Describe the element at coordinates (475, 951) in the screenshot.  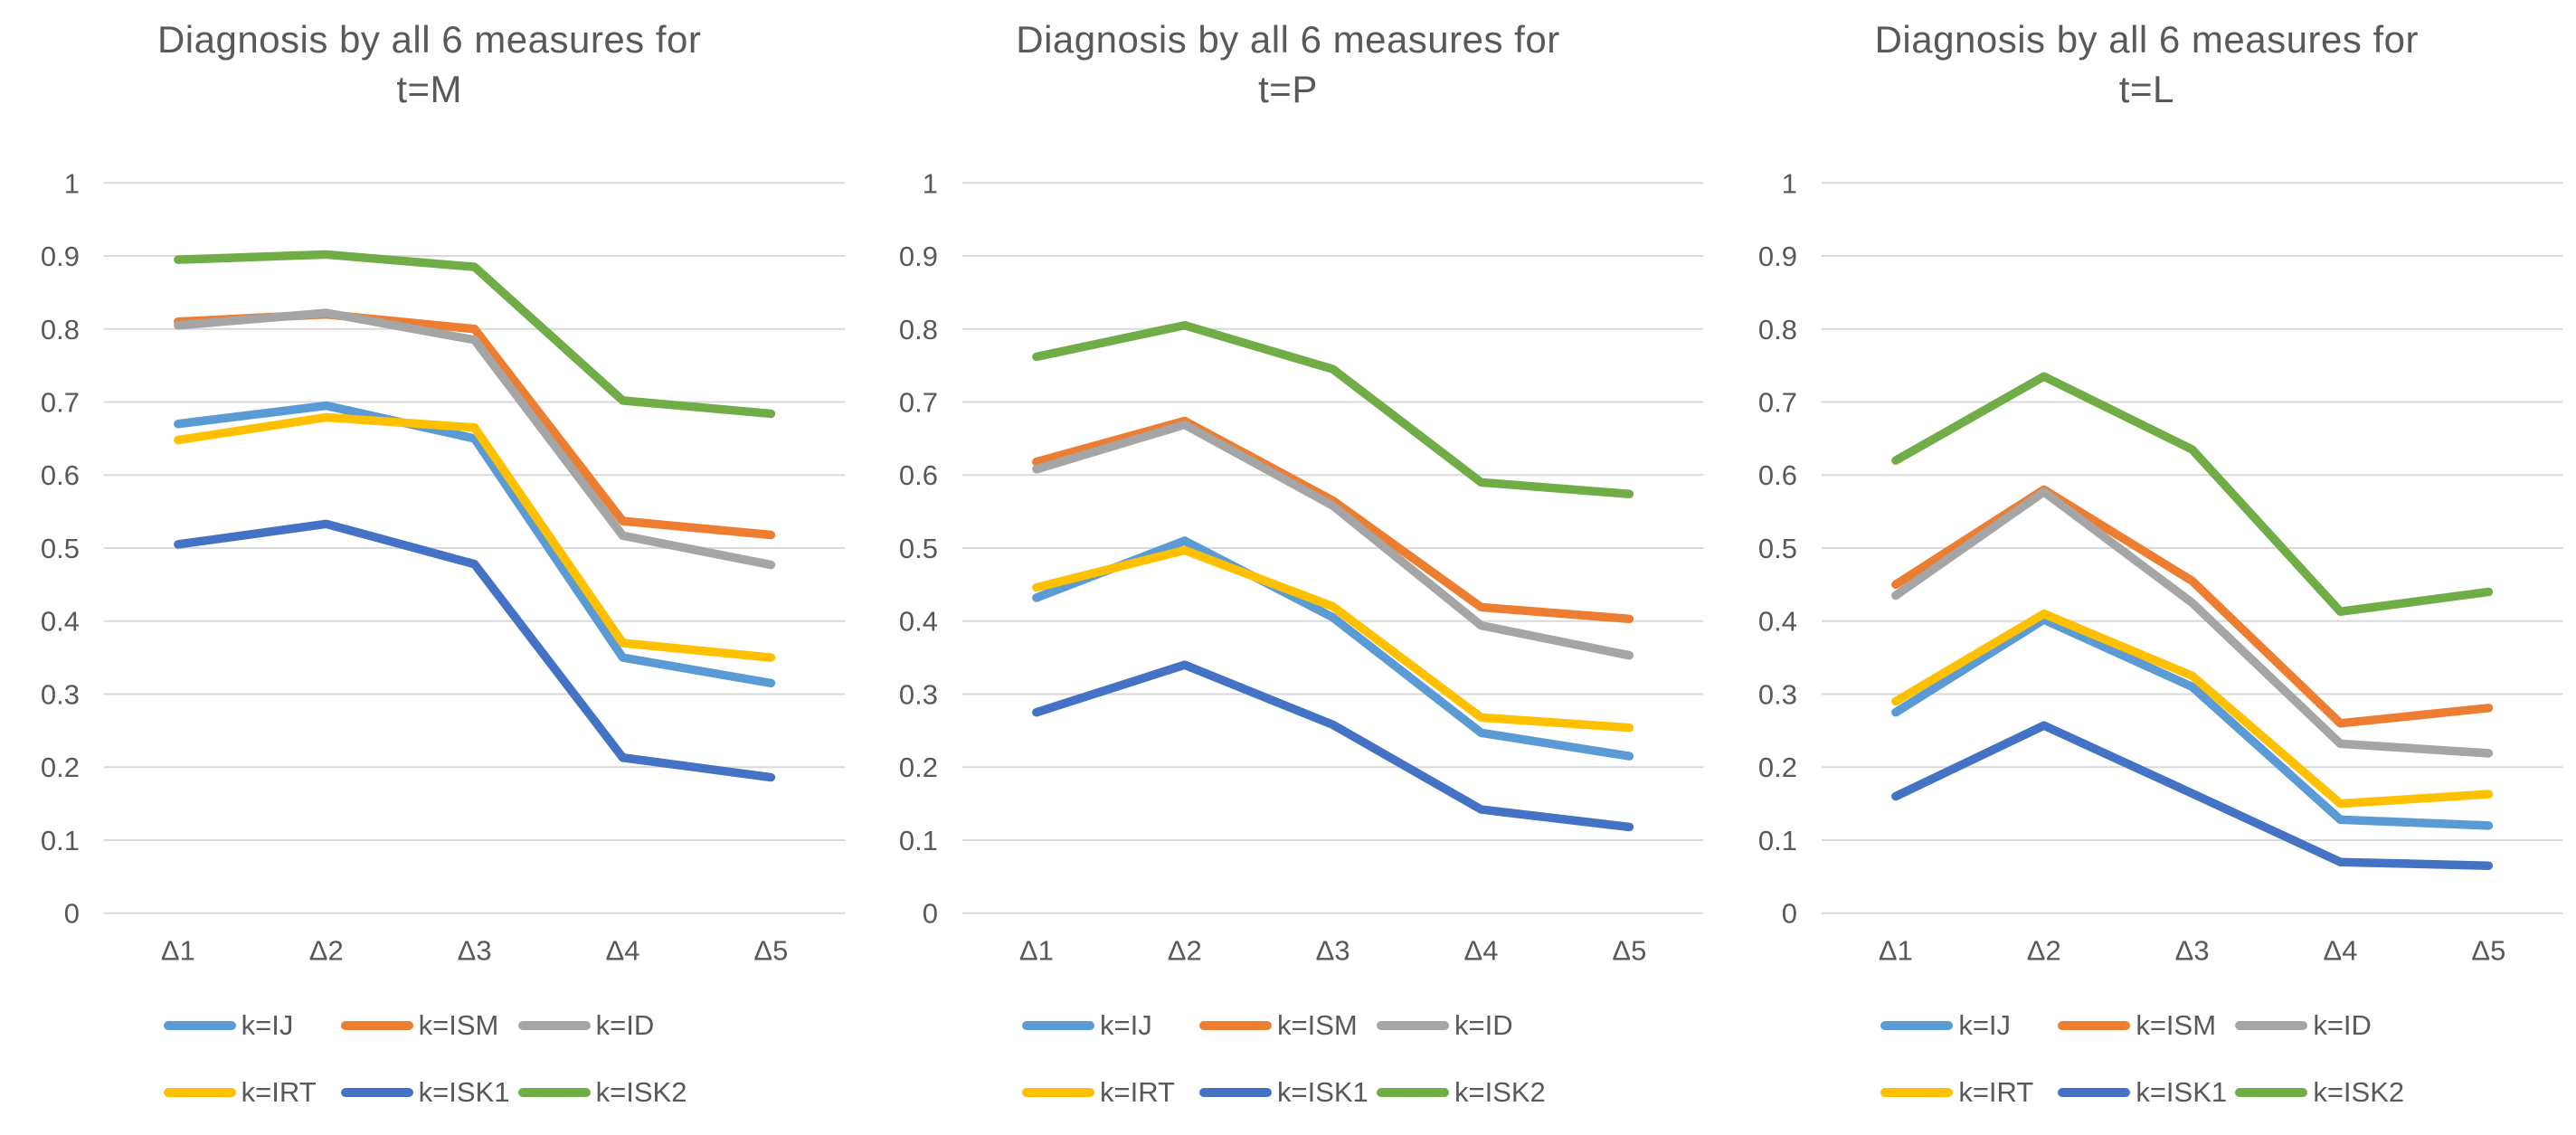
I see `x-axis-label: Δ3` at that location.